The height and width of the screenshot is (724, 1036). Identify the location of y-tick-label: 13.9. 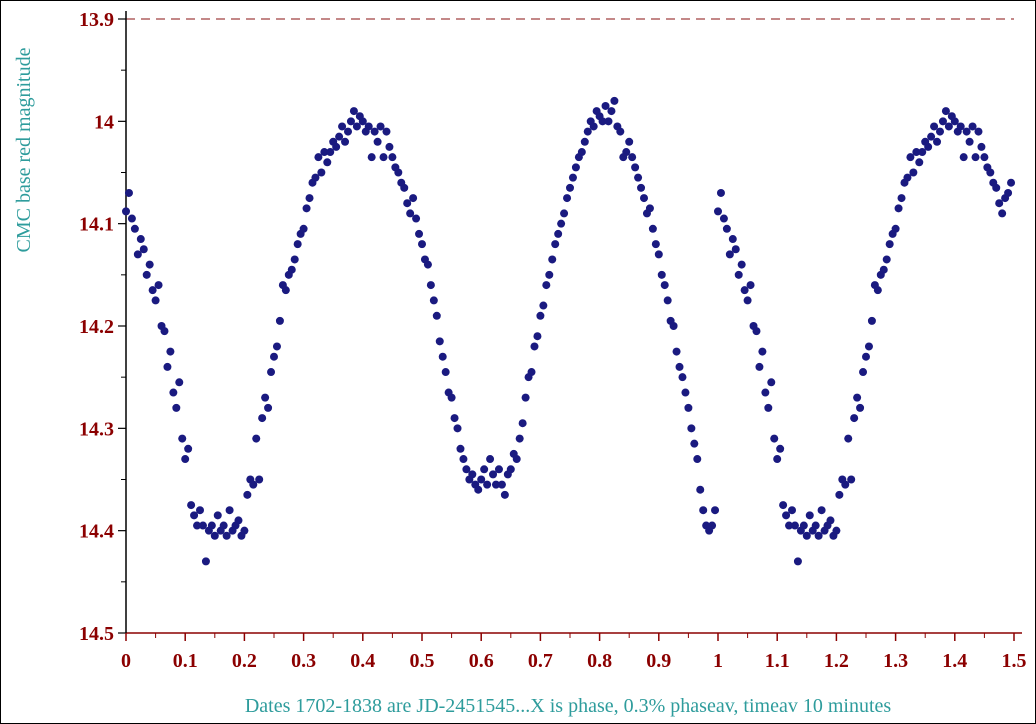
(96, 20).